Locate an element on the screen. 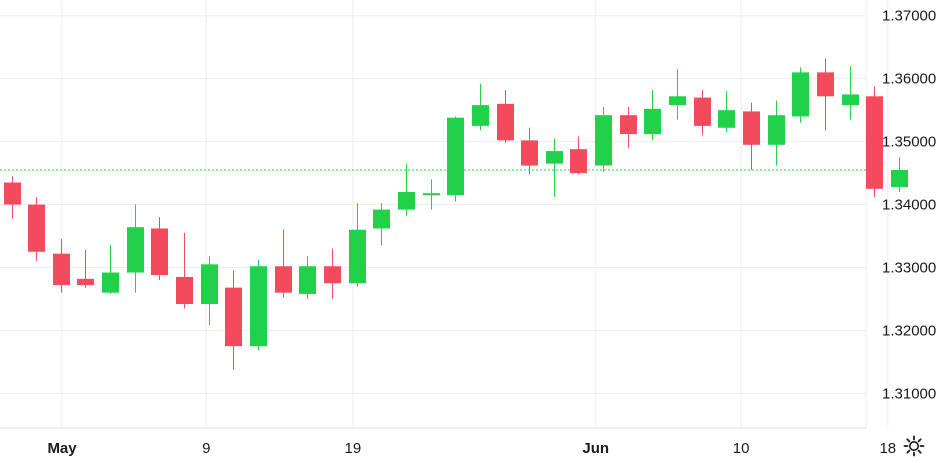 The image size is (952, 463). gear-icon is located at coordinates (914, 446).